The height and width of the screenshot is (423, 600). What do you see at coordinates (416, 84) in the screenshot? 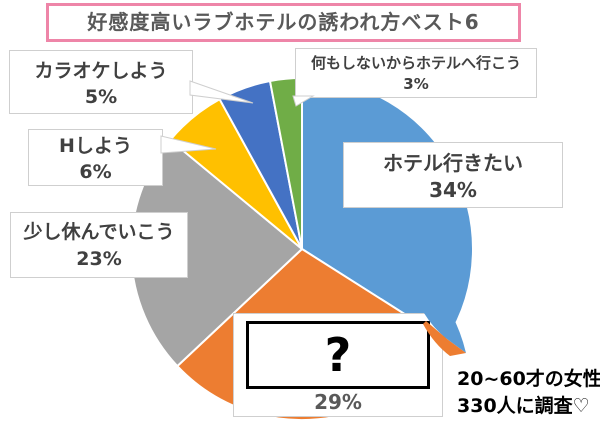
I see `callout-nanimo-percent: 3%` at bounding box center [416, 84].